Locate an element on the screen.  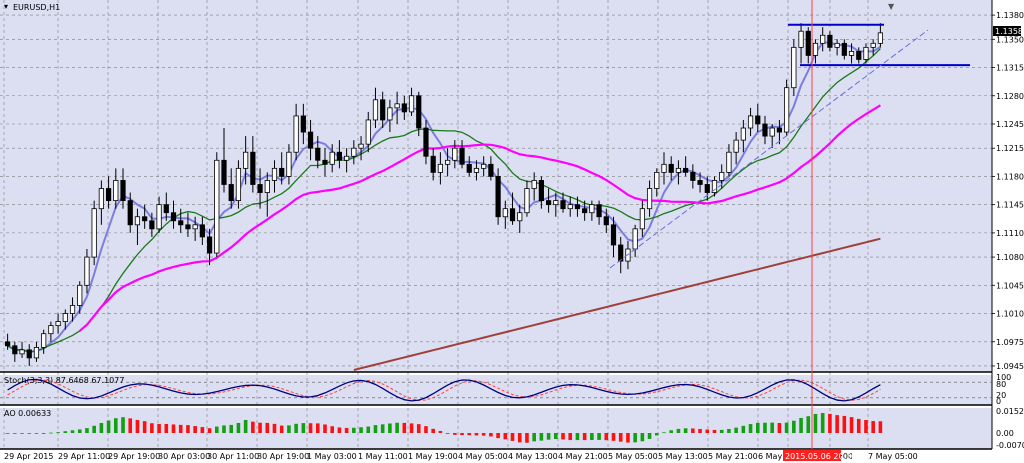
time-tick-label: 21:00 is located at coordinates (841, 456).